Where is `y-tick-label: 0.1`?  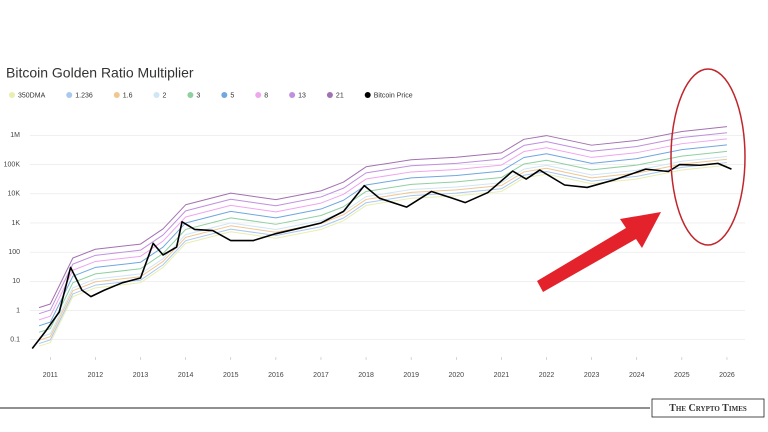 y-tick-label: 0.1 is located at coordinates (15, 340).